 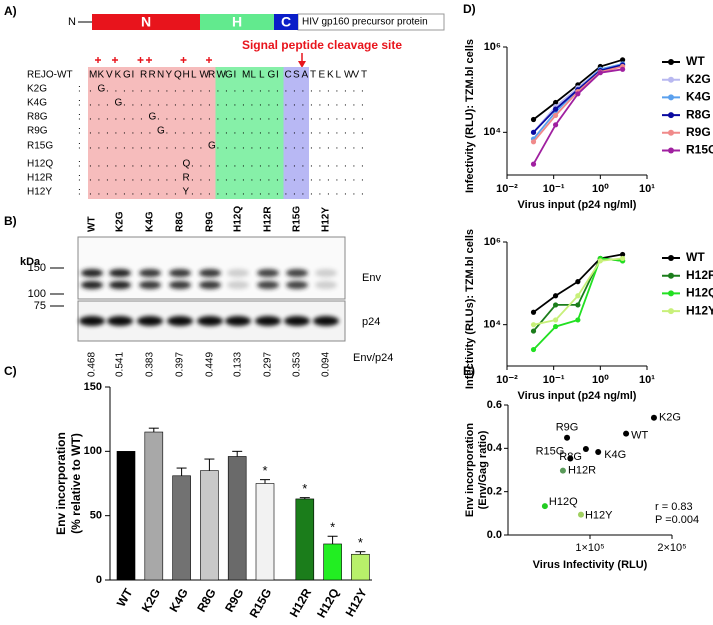 I want to click on band-label: Env, so click(x=371, y=278).